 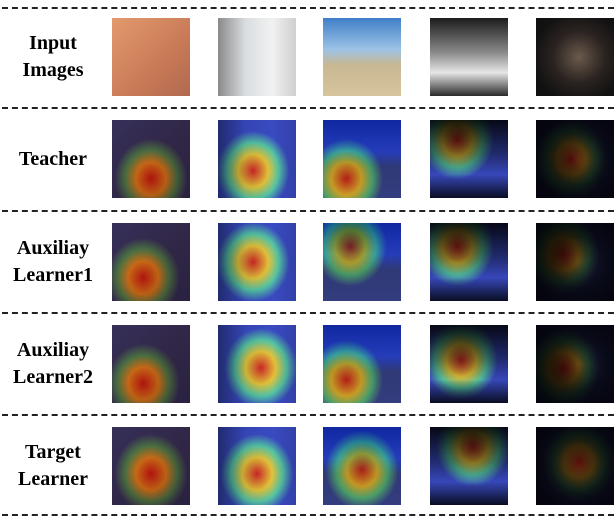 I want to click on row-label-line: Teacher, so click(x=53, y=158).